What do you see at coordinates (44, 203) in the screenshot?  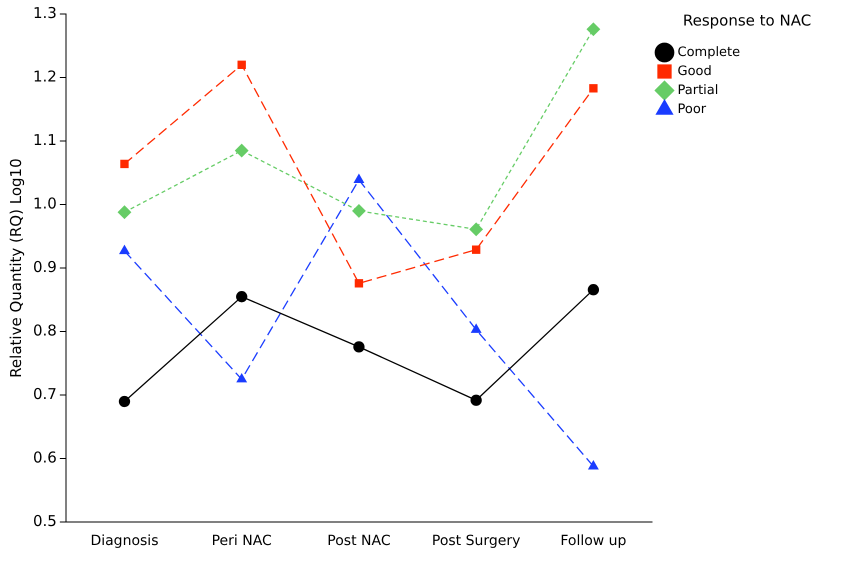 I see `y-tick-label: 1.0` at bounding box center [44, 203].